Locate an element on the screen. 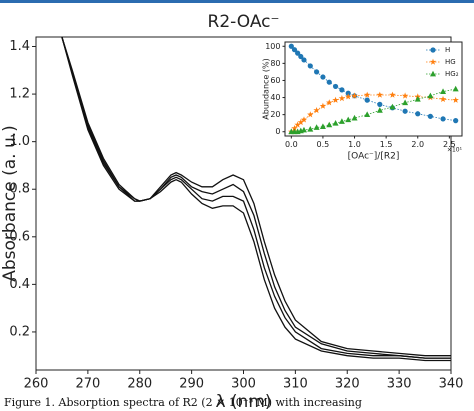 The height and width of the screenshot is (411, 474). x-axis-label: [OAc⁻]/[R2] is located at coordinates (374, 157).